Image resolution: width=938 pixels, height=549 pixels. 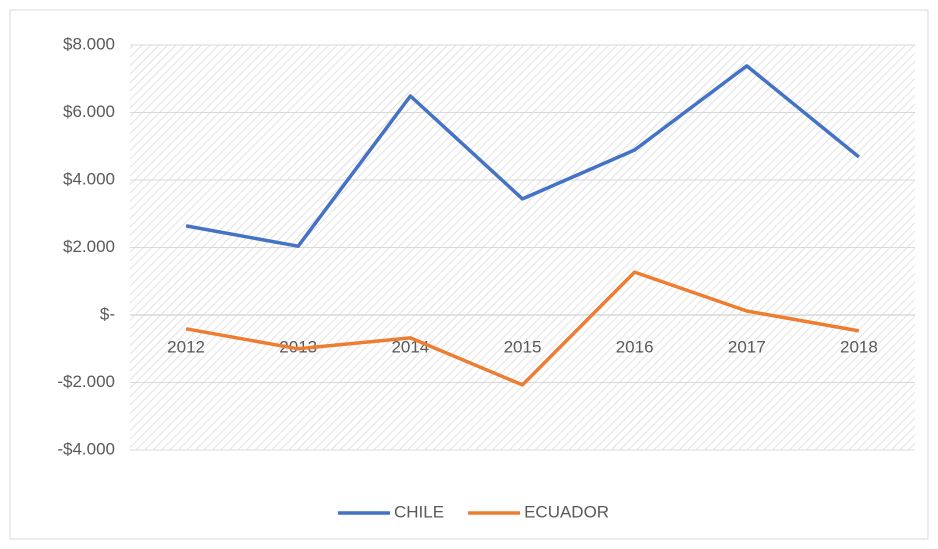 I want to click on y-tick-label: $-, so click(x=107, y=313).